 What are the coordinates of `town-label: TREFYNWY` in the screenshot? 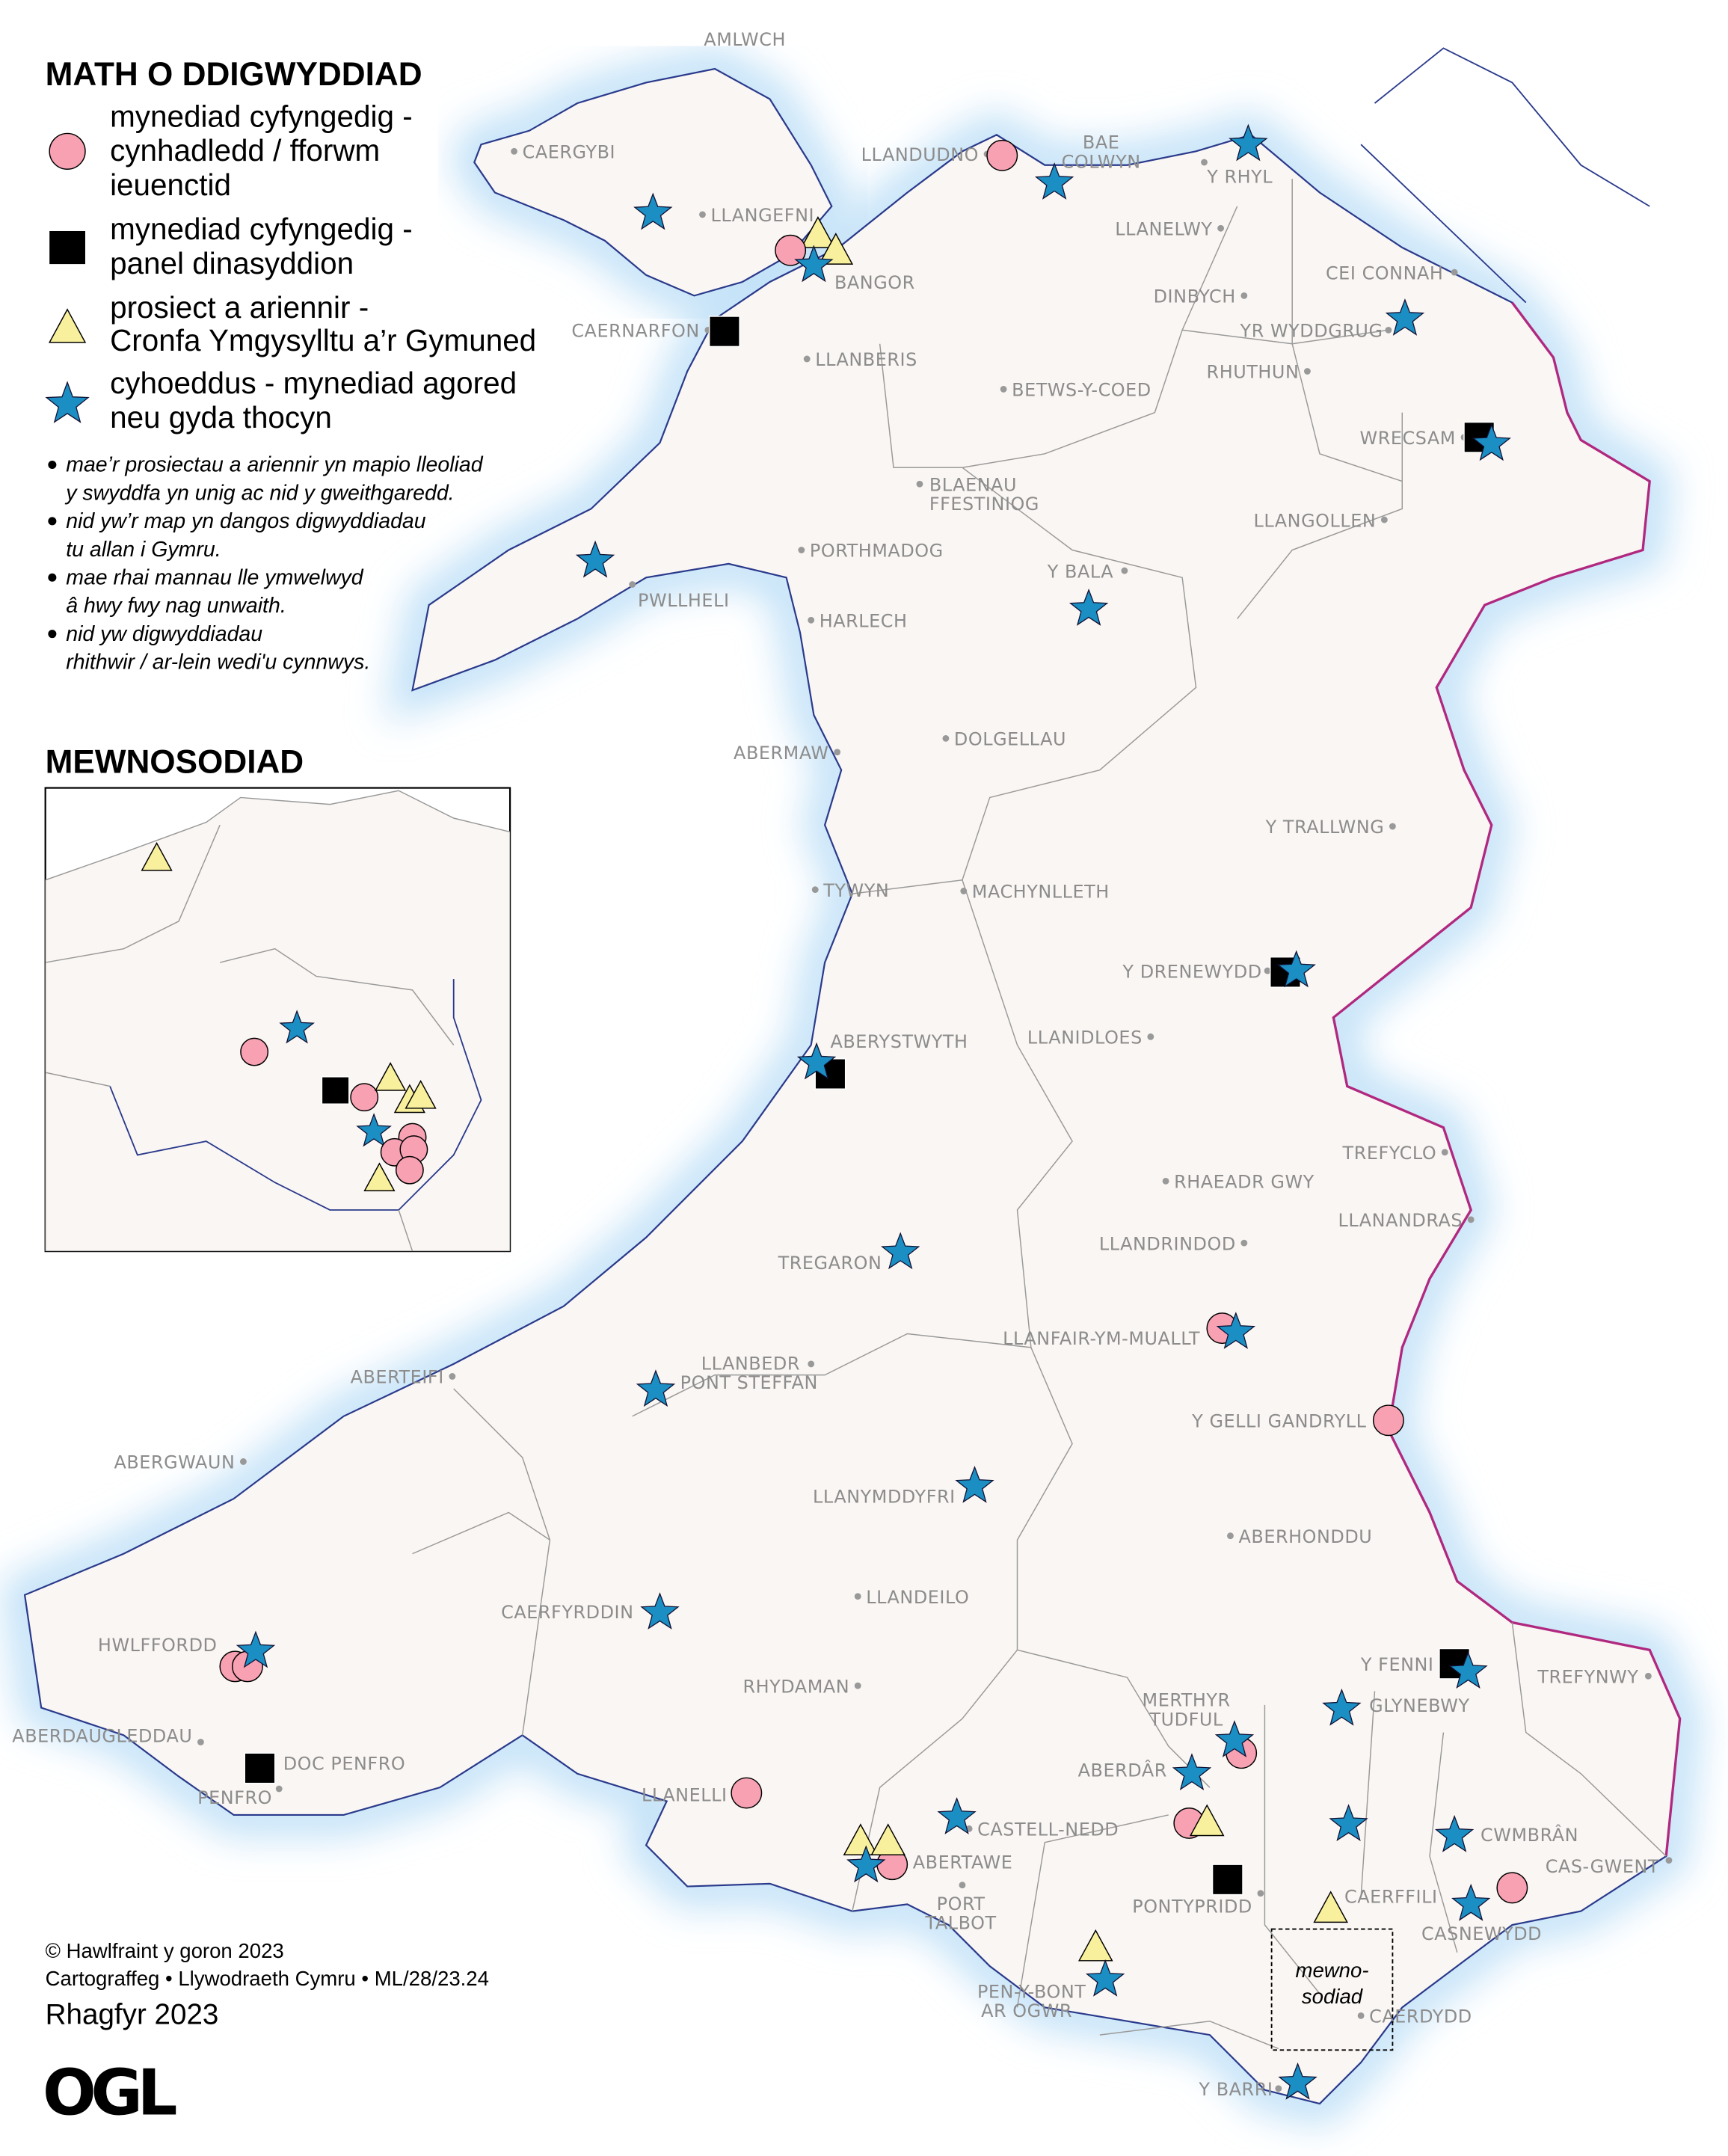 It's located at (1587, 1676).